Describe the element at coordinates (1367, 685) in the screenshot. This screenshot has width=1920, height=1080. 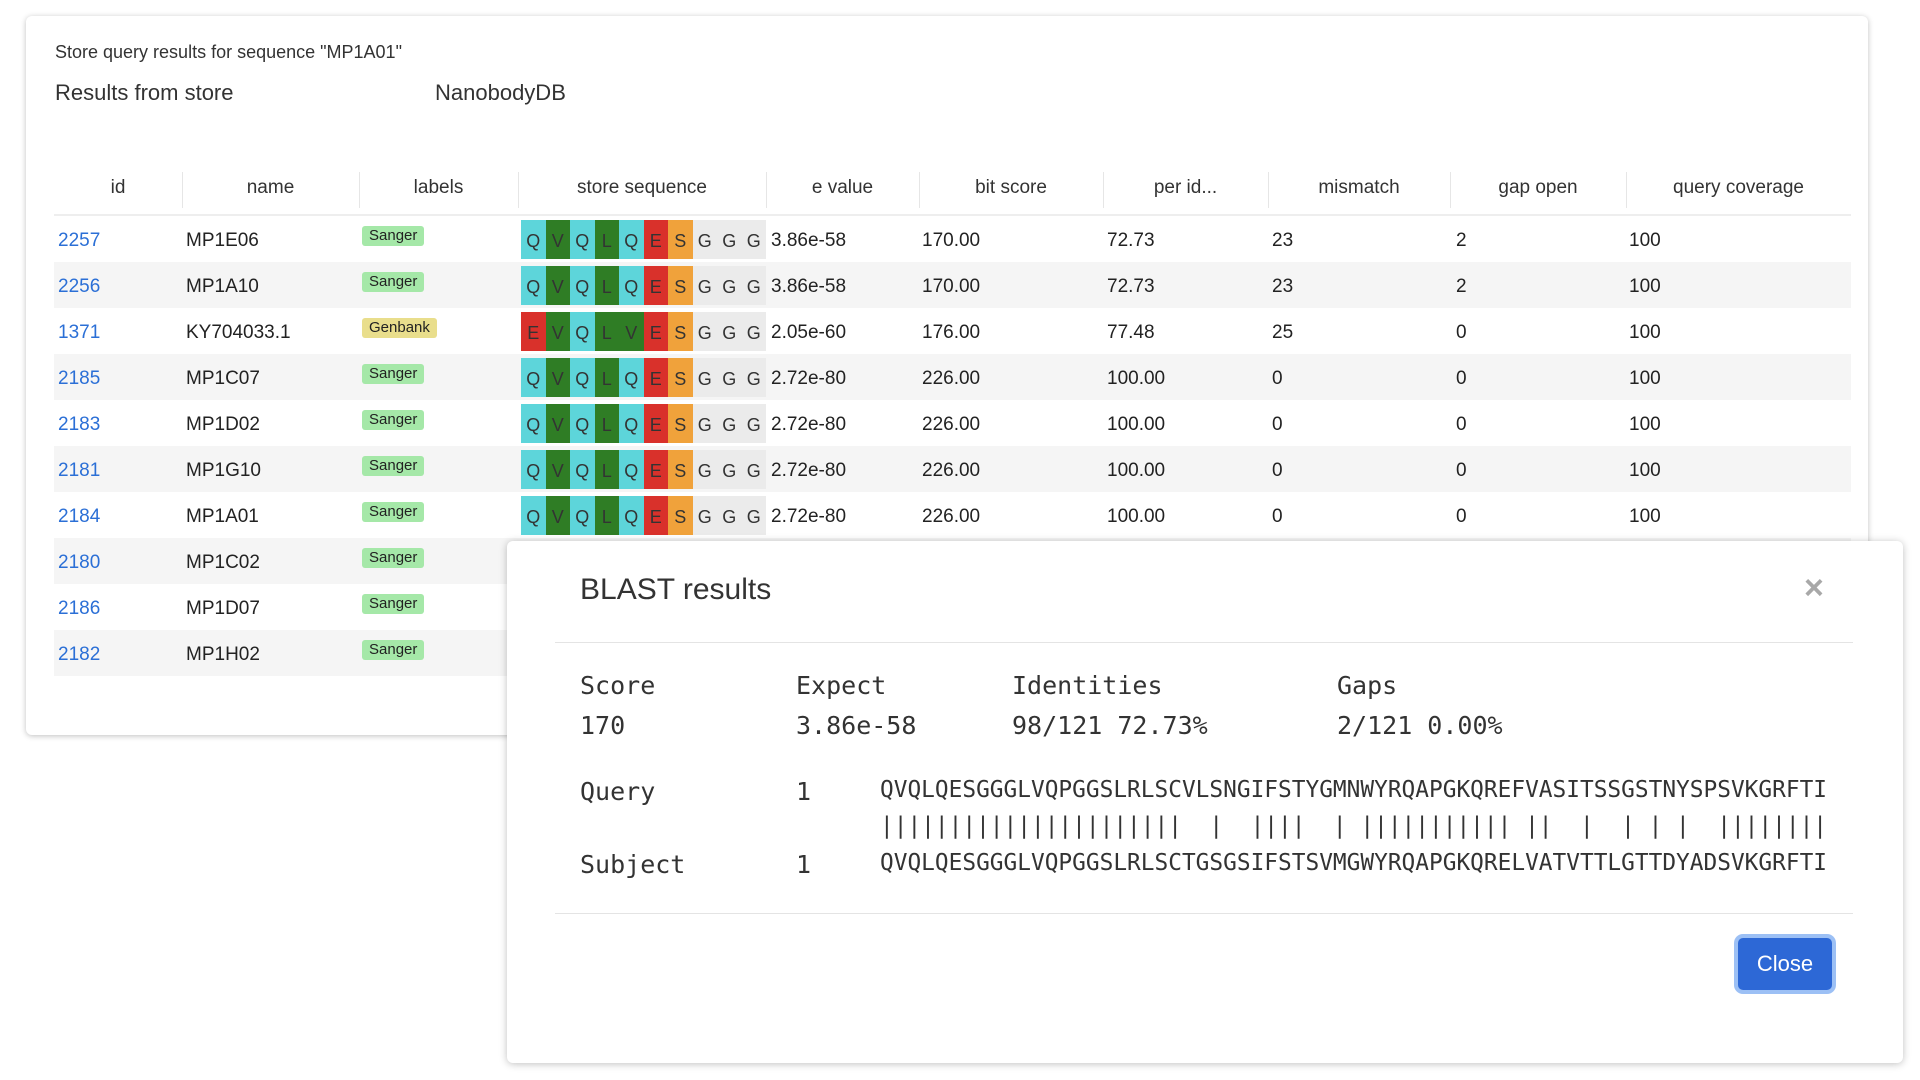
I see `gaps-label: Gaps` at that location.